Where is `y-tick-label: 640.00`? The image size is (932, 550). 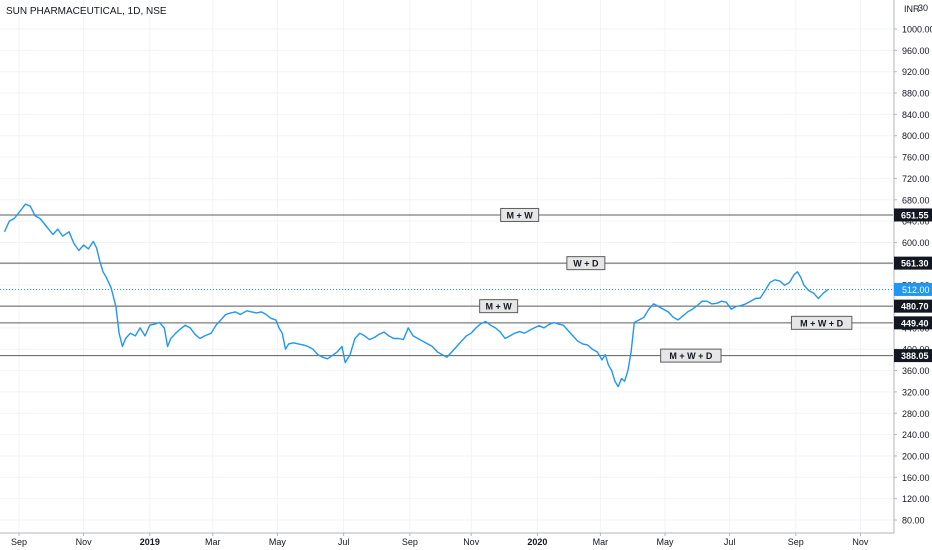
y-tick-label: 640.00 is located at coordinates (916, 222).